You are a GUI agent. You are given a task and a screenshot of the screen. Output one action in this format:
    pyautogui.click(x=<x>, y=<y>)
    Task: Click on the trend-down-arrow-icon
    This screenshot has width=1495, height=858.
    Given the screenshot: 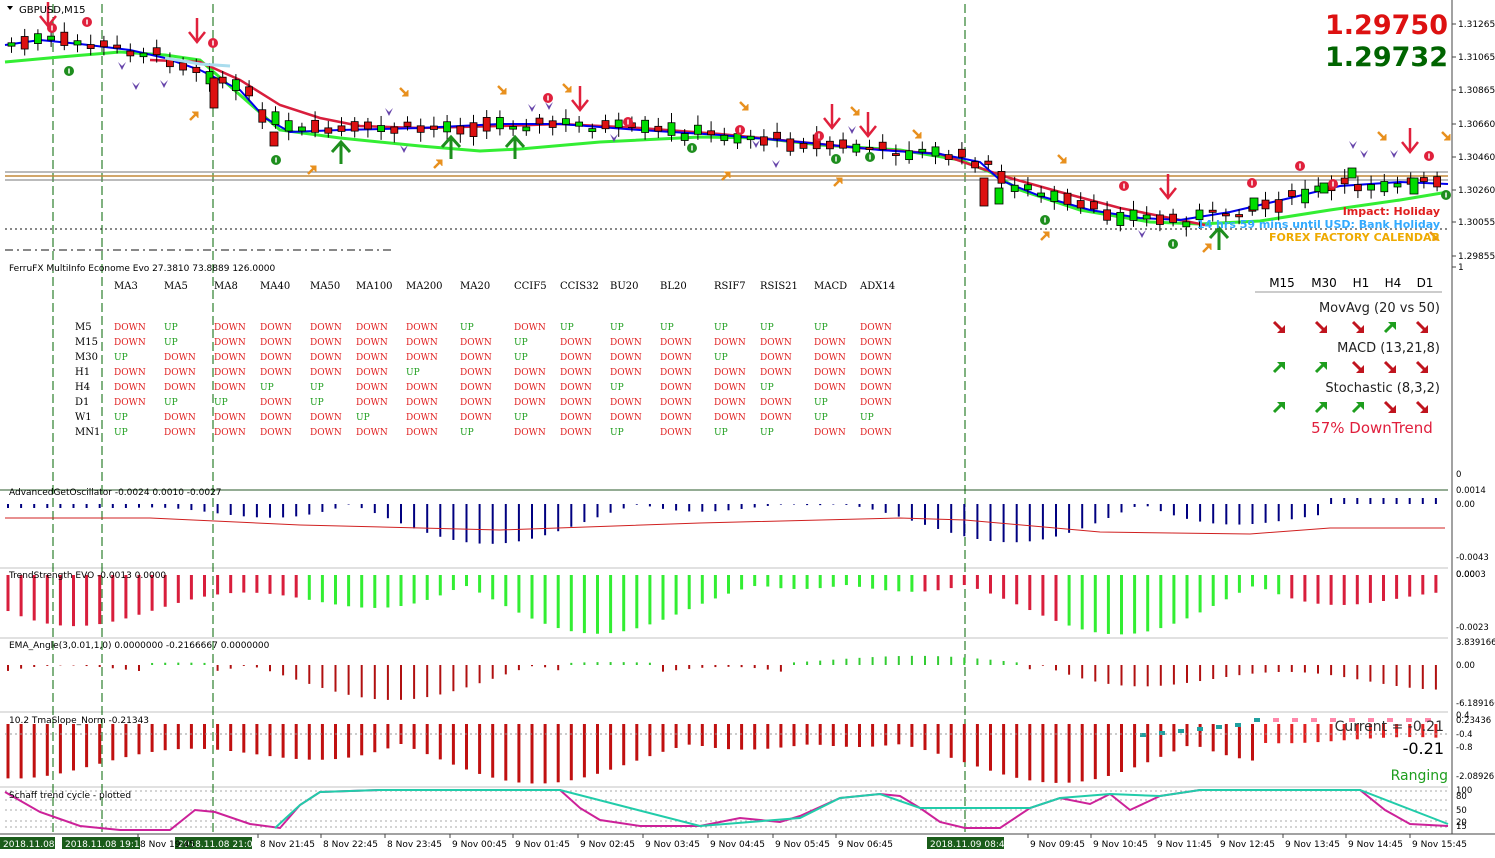 What is the action you would take?
    pyautogui.click(x=1389, y=406)
    